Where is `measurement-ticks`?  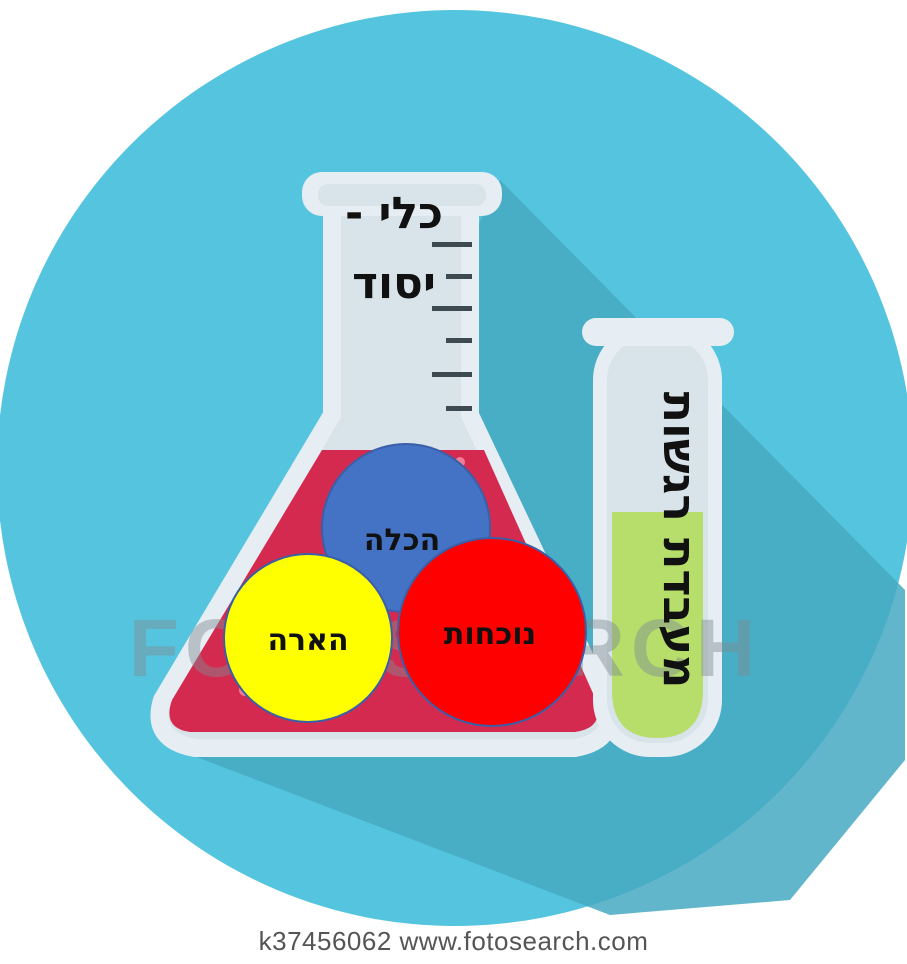 measurement-ticks is located at coordinates (452, 326).